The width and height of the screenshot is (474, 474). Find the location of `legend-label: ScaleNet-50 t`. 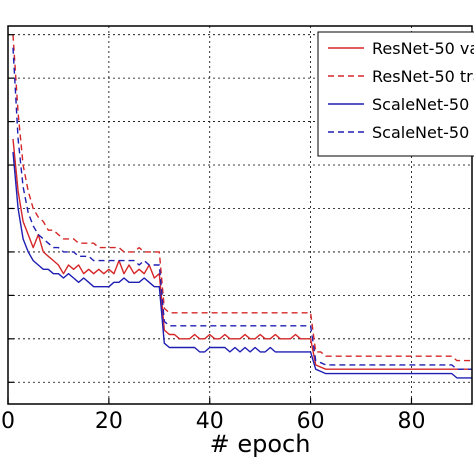

legend-label: ScaleNet-50 t is located at coordinates (423, 132).